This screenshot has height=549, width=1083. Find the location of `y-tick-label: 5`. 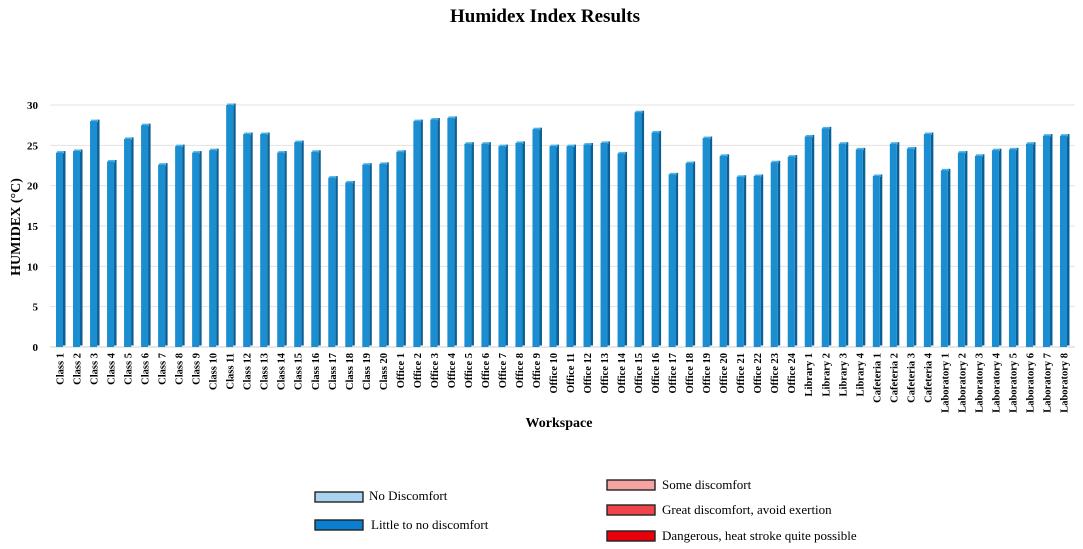

y-tick-label: 5 is located at coordinates (36, 308).